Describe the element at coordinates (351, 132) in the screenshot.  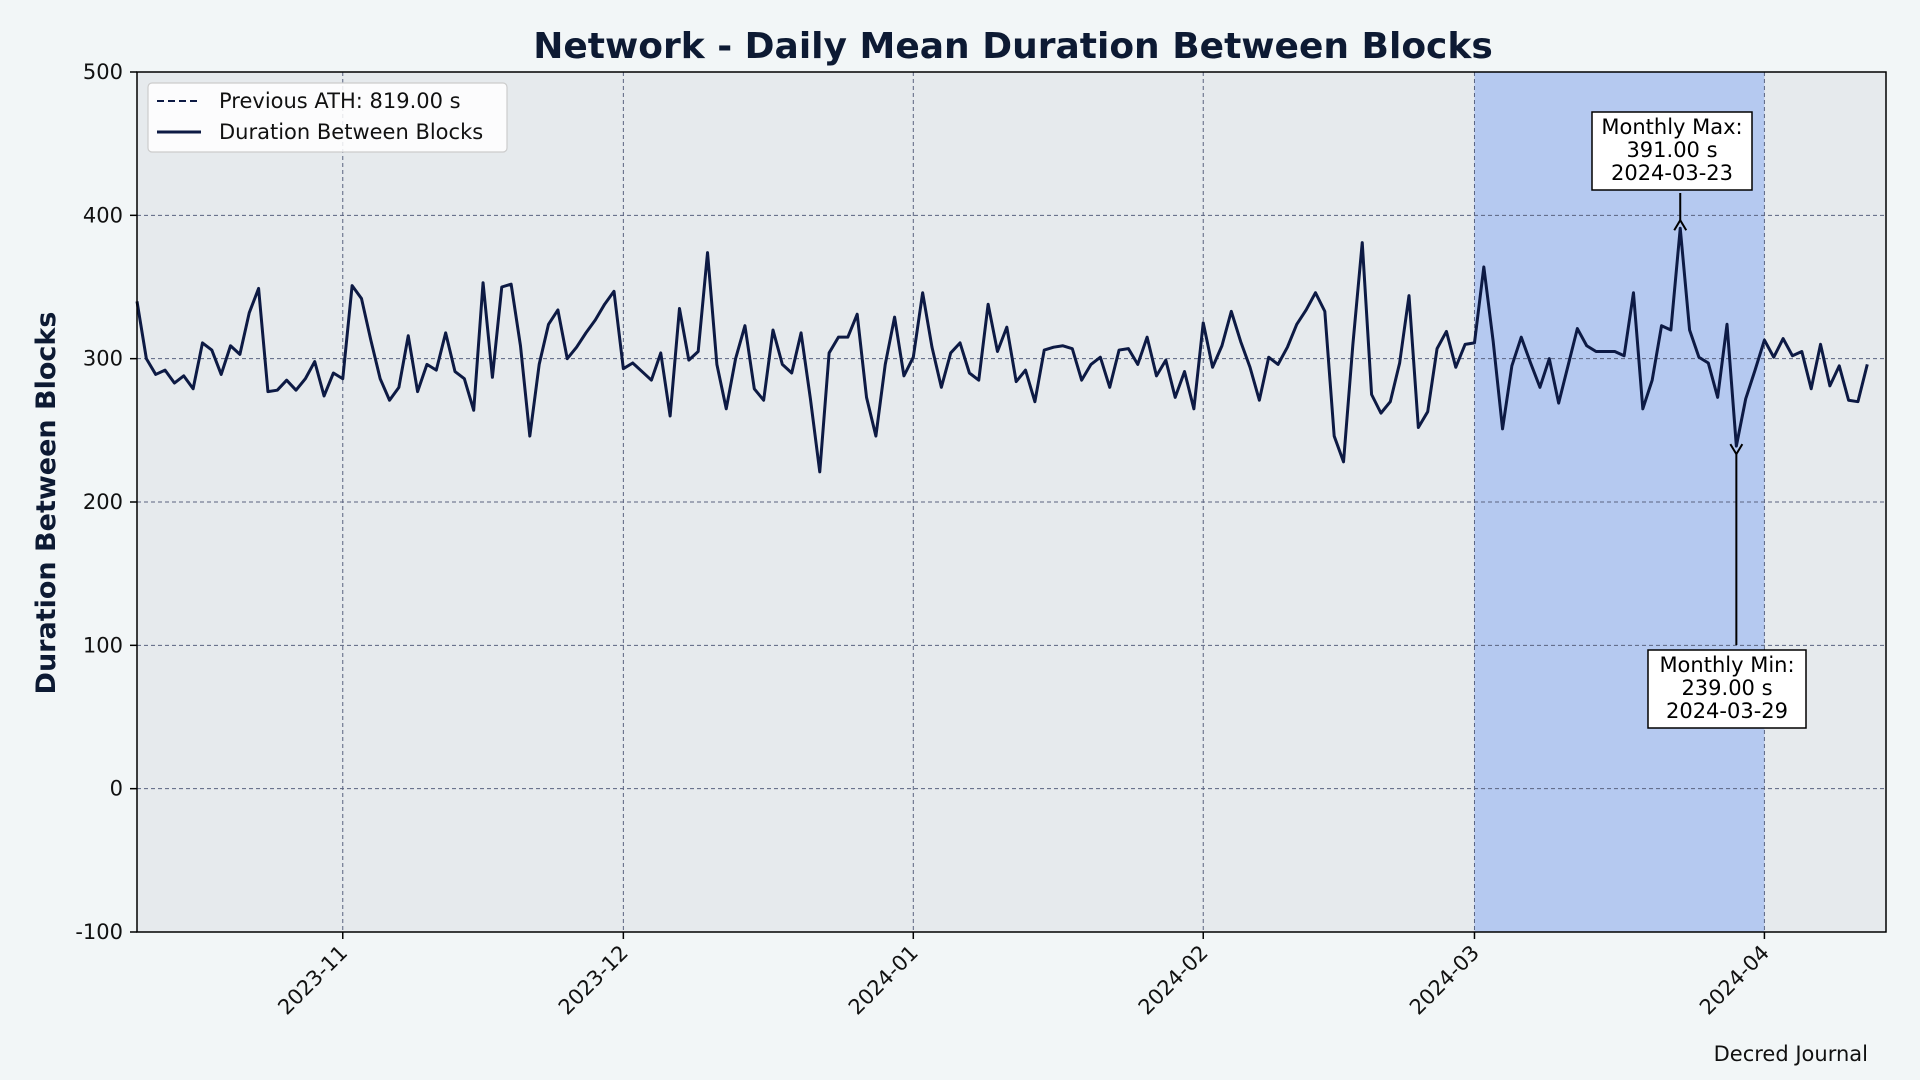
I see `legend-duration-label: Duration Between Blocks` at that location.